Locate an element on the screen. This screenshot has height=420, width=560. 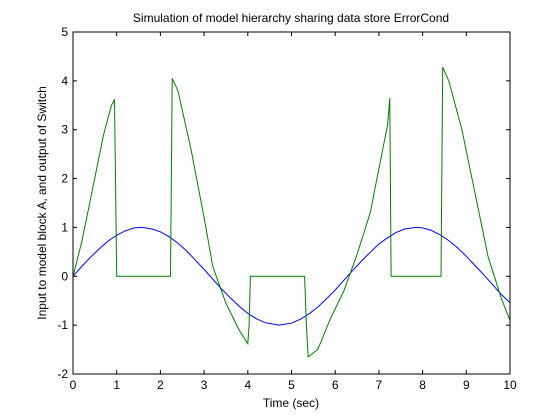
x-tick-label: 1 is located at coordinates (116, 385).